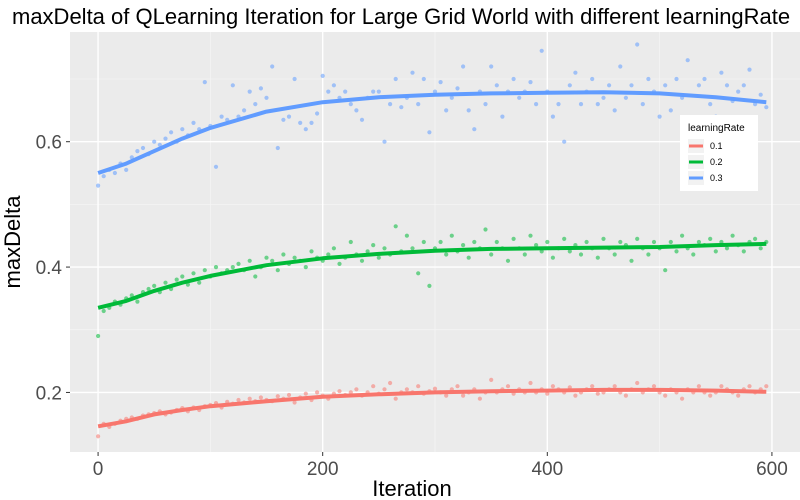 The height and width of the screenshot is (500, 800). I want to click on y-axis-title: maxDelta, so click(12, 242).